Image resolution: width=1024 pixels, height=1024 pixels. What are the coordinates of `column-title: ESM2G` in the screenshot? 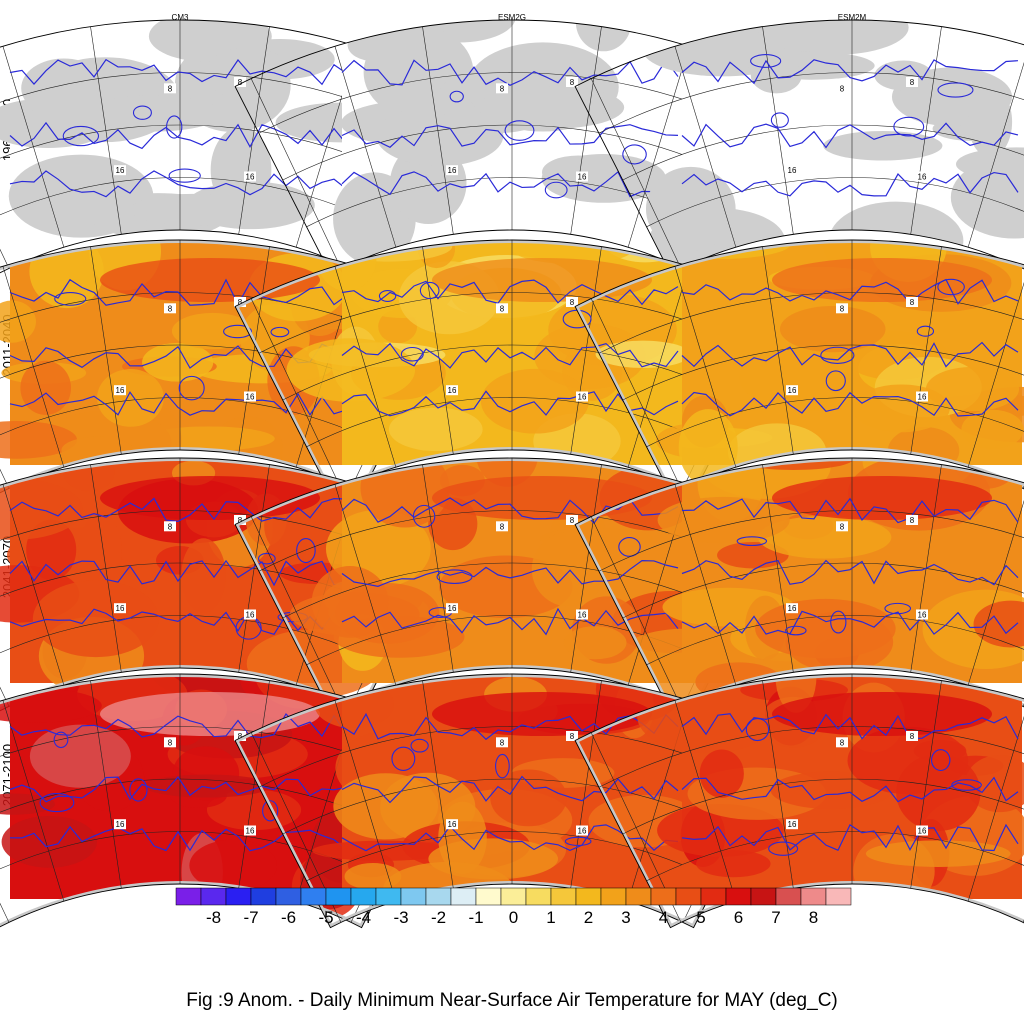 It's located at (512, 17).